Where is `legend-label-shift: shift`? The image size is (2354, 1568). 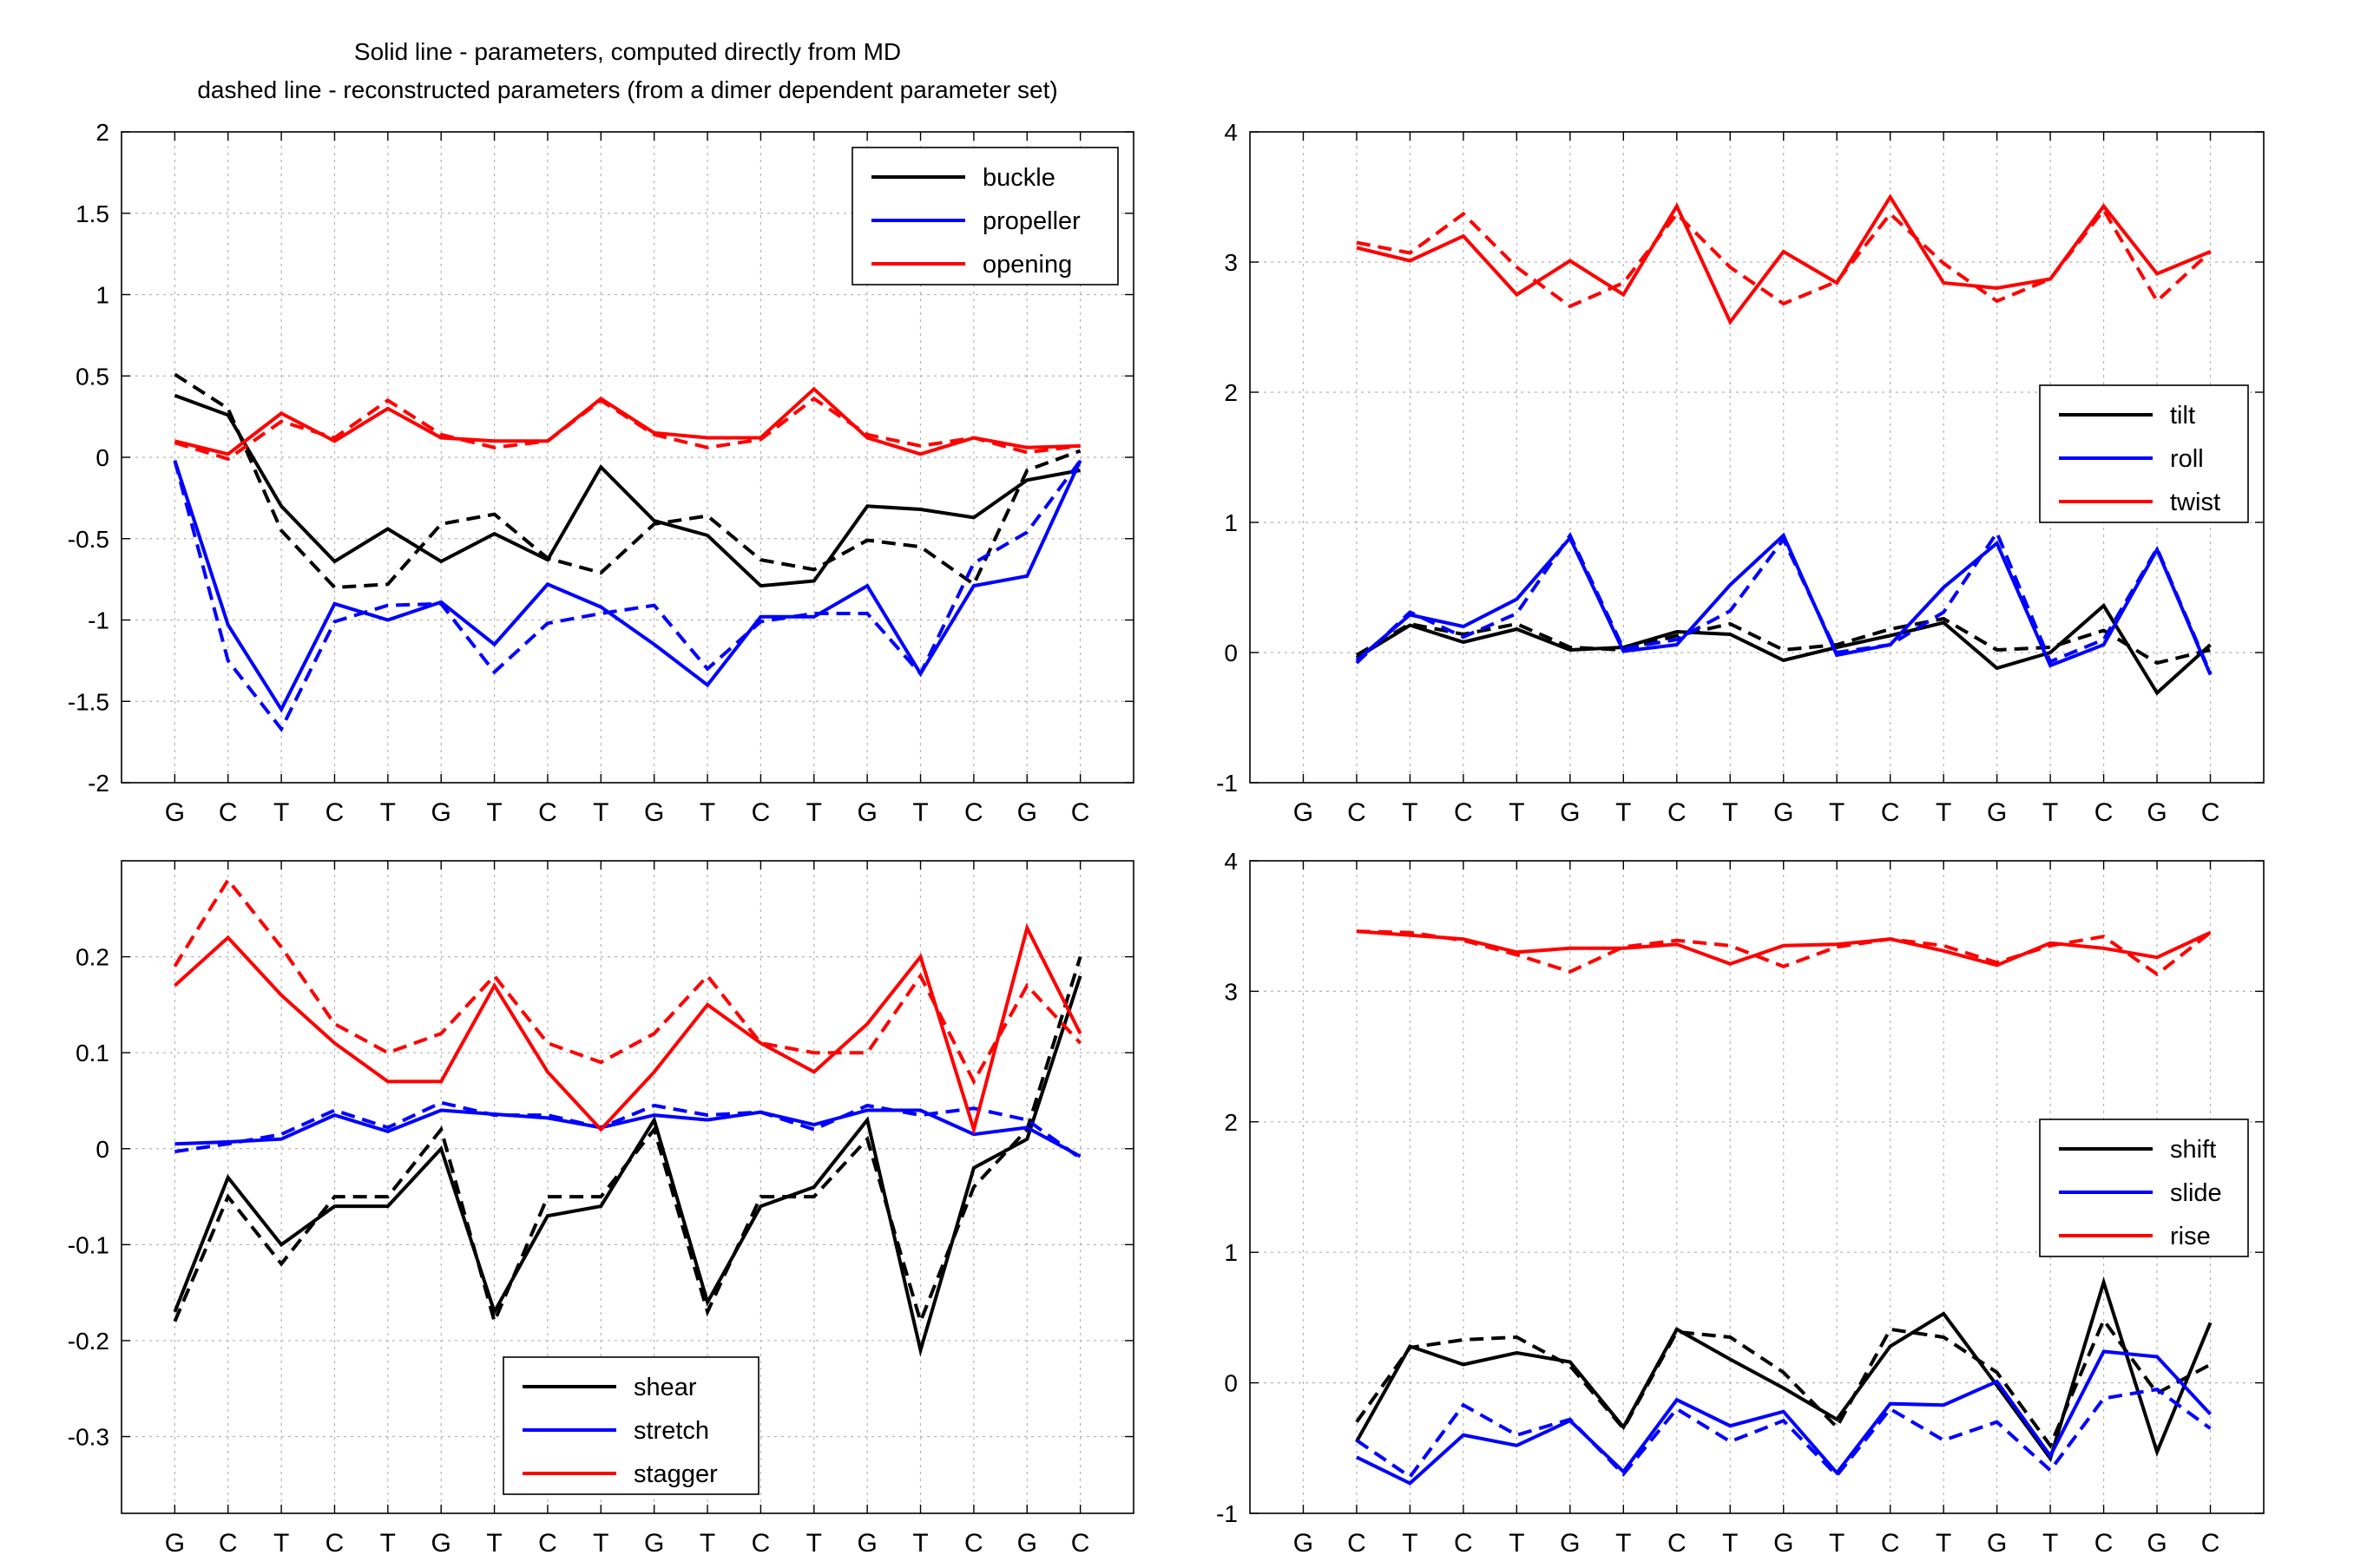 legend-label-shift: shift is located at coordinates (2193, 1150).